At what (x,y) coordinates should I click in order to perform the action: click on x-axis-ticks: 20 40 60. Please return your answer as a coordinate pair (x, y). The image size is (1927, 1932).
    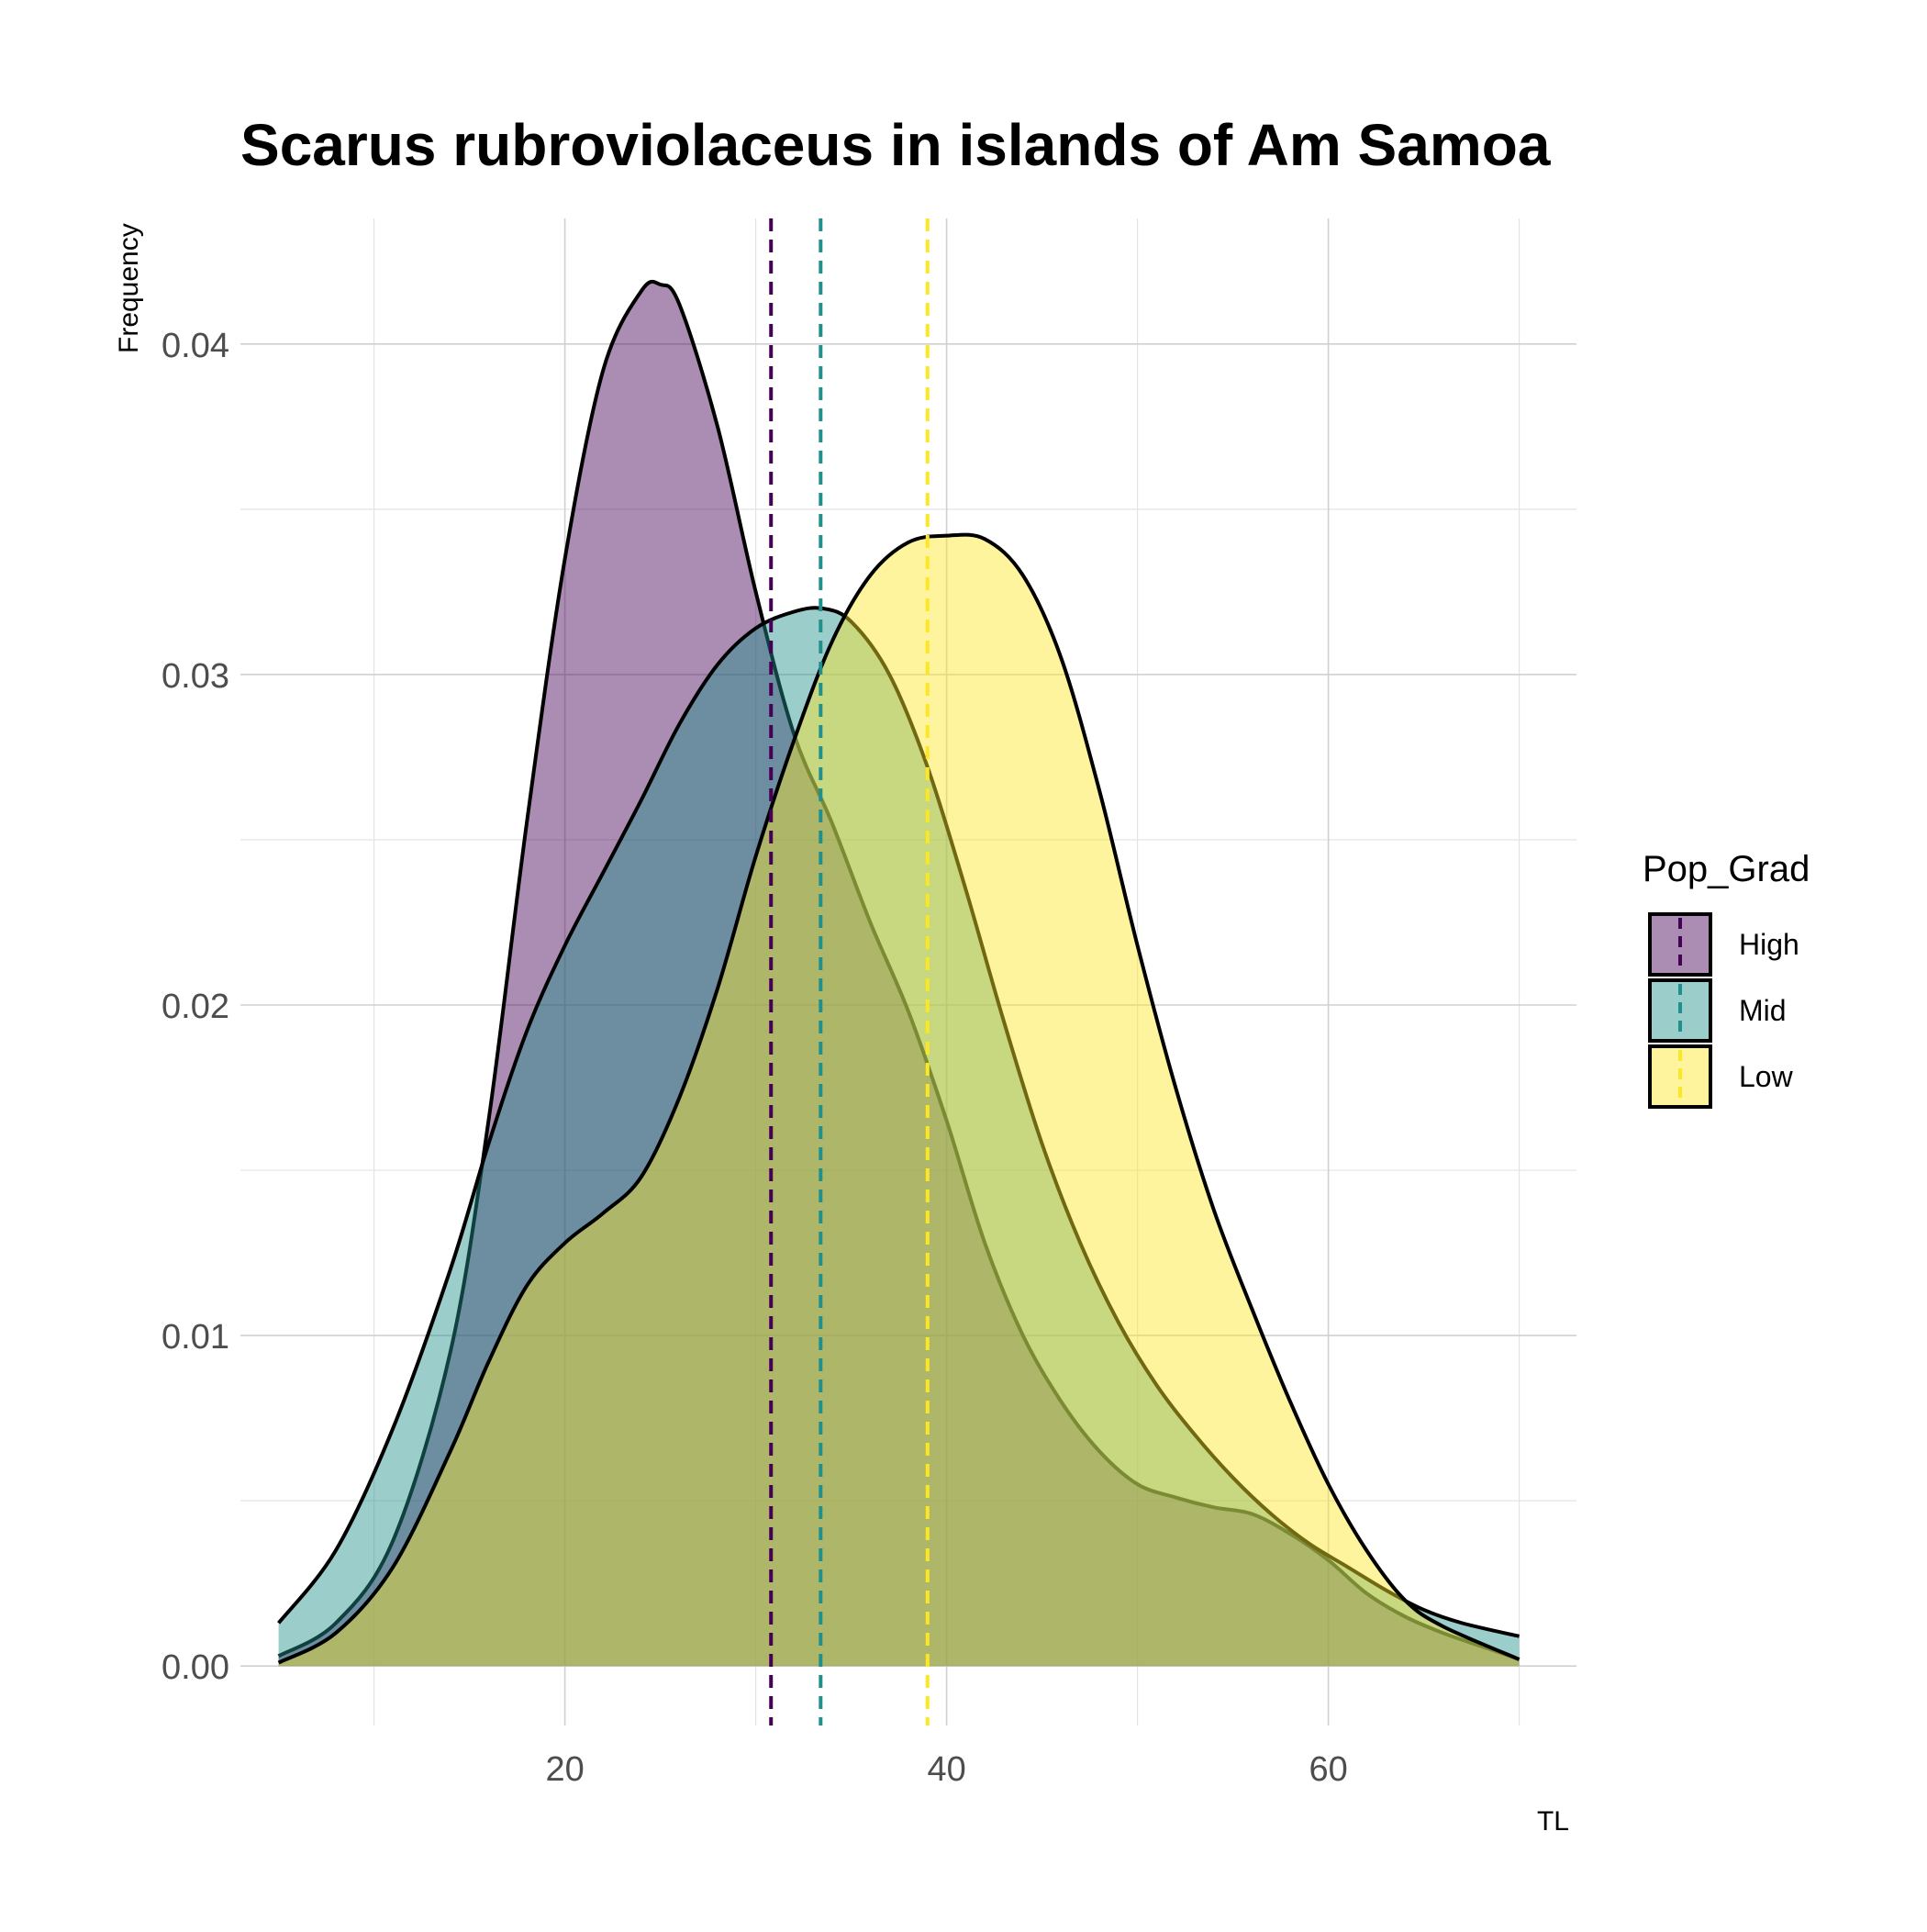
    Looking at the image, I should click on (946, 1769).